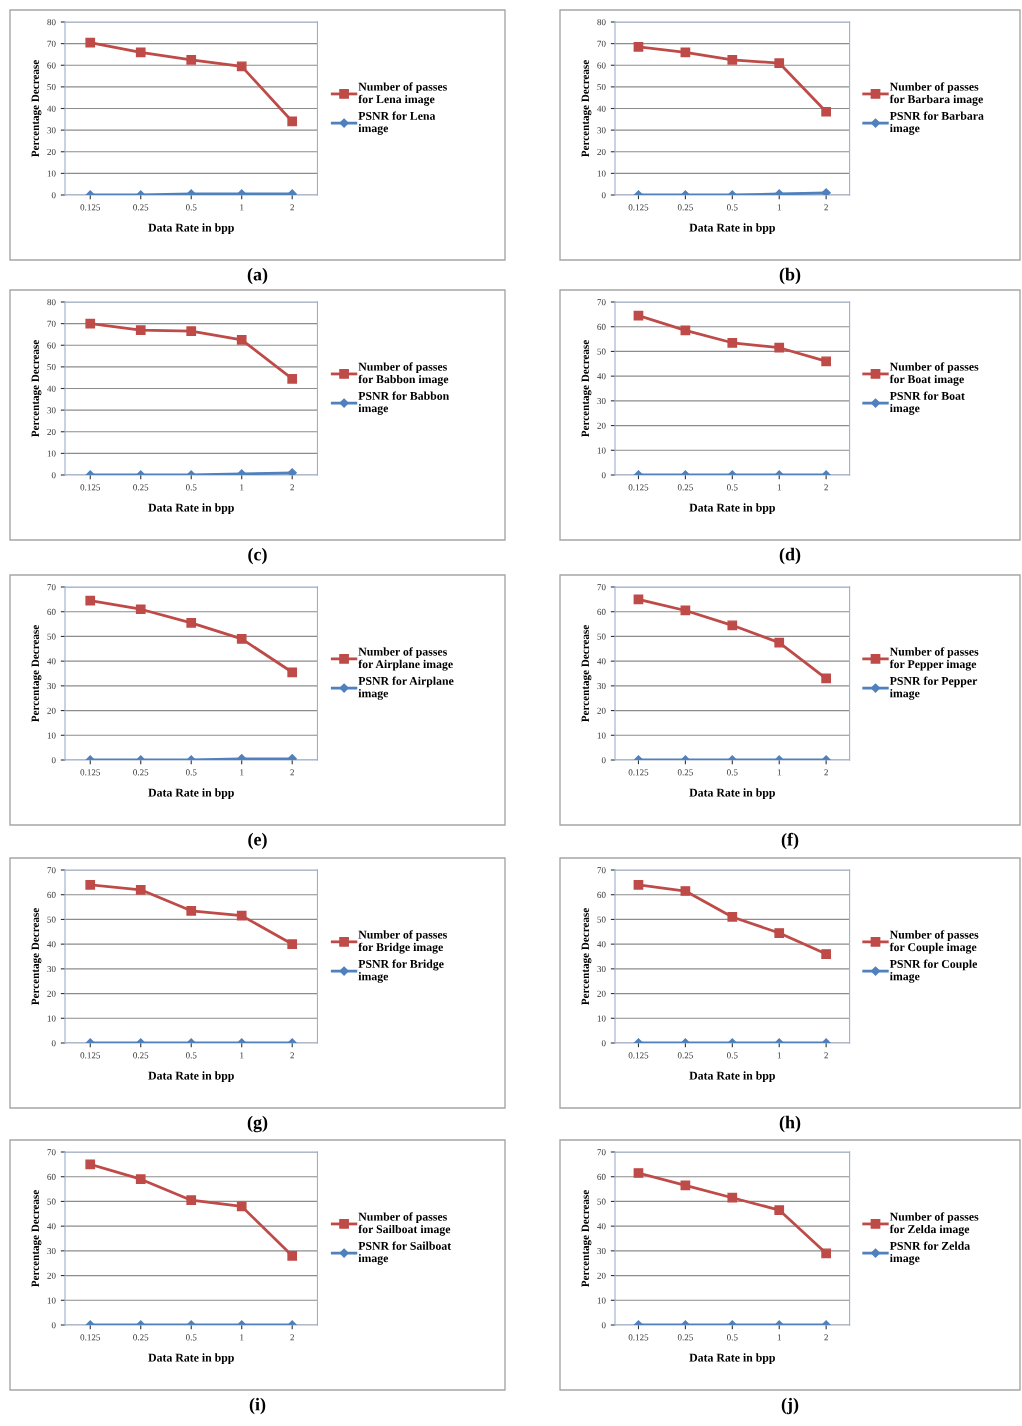  I want to click on legend-label: Number of passes for Couple image, so click(934, 942).